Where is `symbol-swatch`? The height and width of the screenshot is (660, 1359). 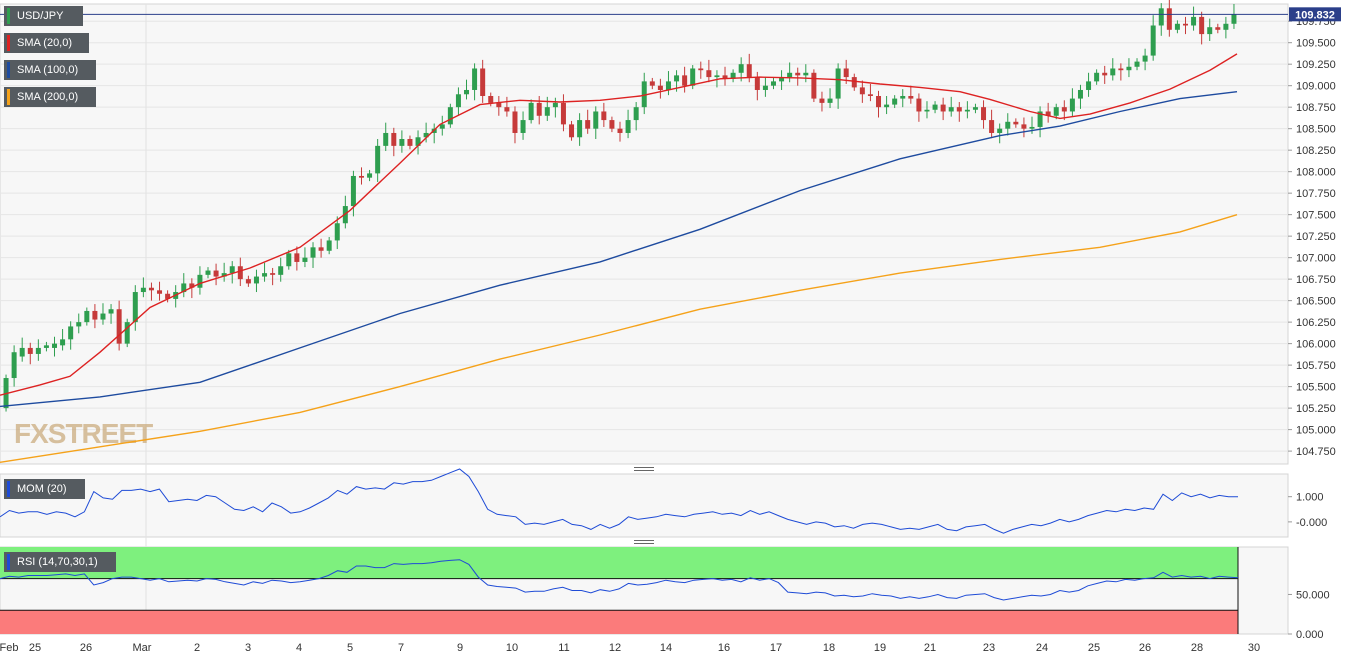
symbol-swatch is located at coordinates (8, 16).